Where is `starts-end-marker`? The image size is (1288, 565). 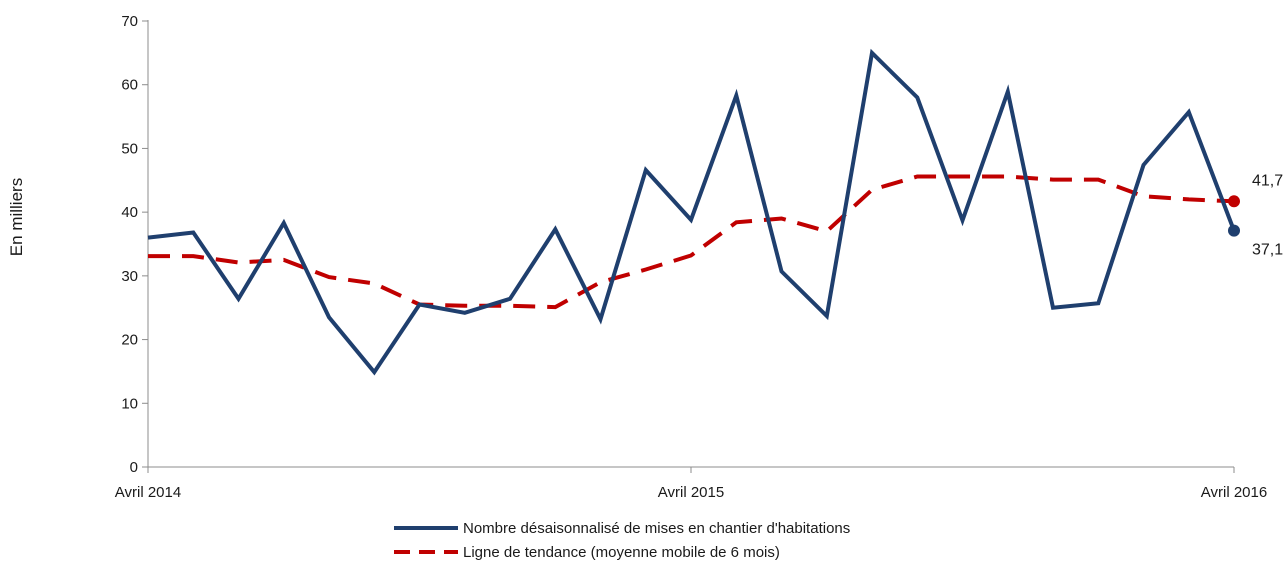 starts-end-marker is located at coordinates (1234, 230).